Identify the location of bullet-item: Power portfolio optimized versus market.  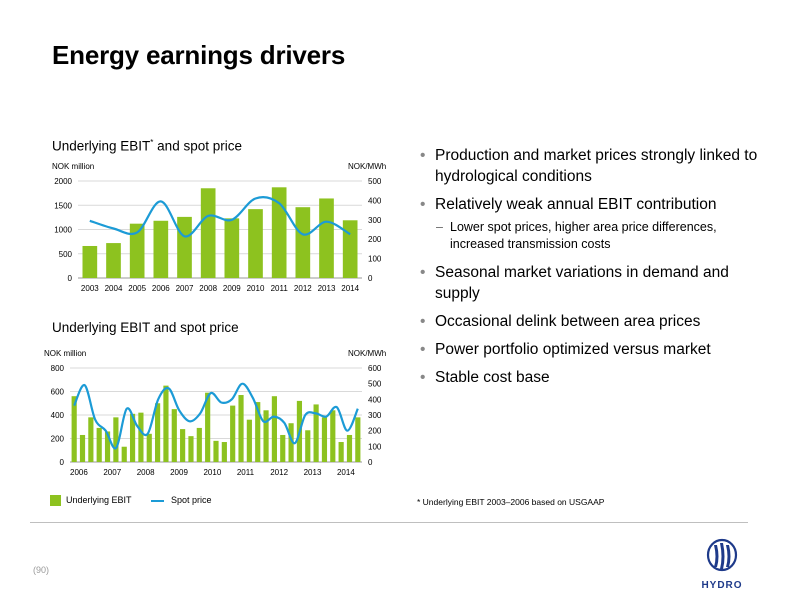
(595, 349).